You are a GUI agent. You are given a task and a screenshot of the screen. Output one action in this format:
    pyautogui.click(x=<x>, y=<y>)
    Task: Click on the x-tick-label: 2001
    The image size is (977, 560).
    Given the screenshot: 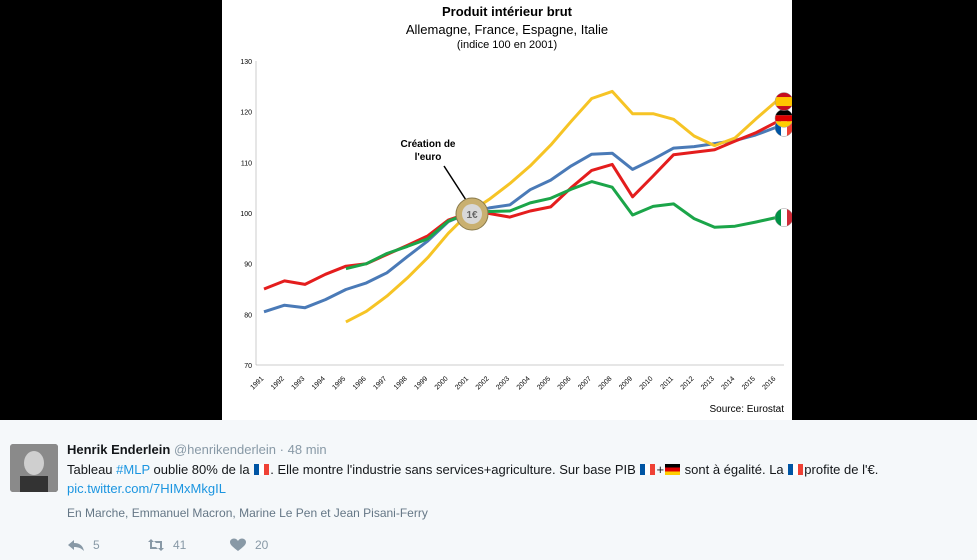 What is the action you would take?
    pyautogui.click(x=462, y=383)
    